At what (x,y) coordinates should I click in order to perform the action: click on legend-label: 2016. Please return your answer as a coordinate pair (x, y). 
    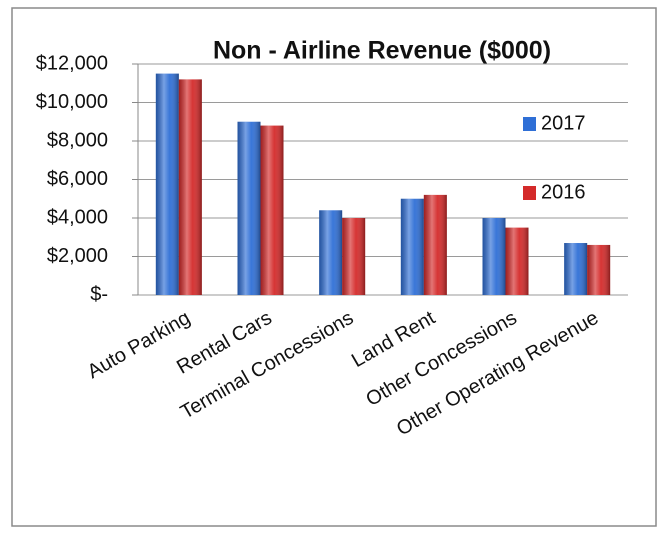
    Looking at the image, I should click on (563, 192).